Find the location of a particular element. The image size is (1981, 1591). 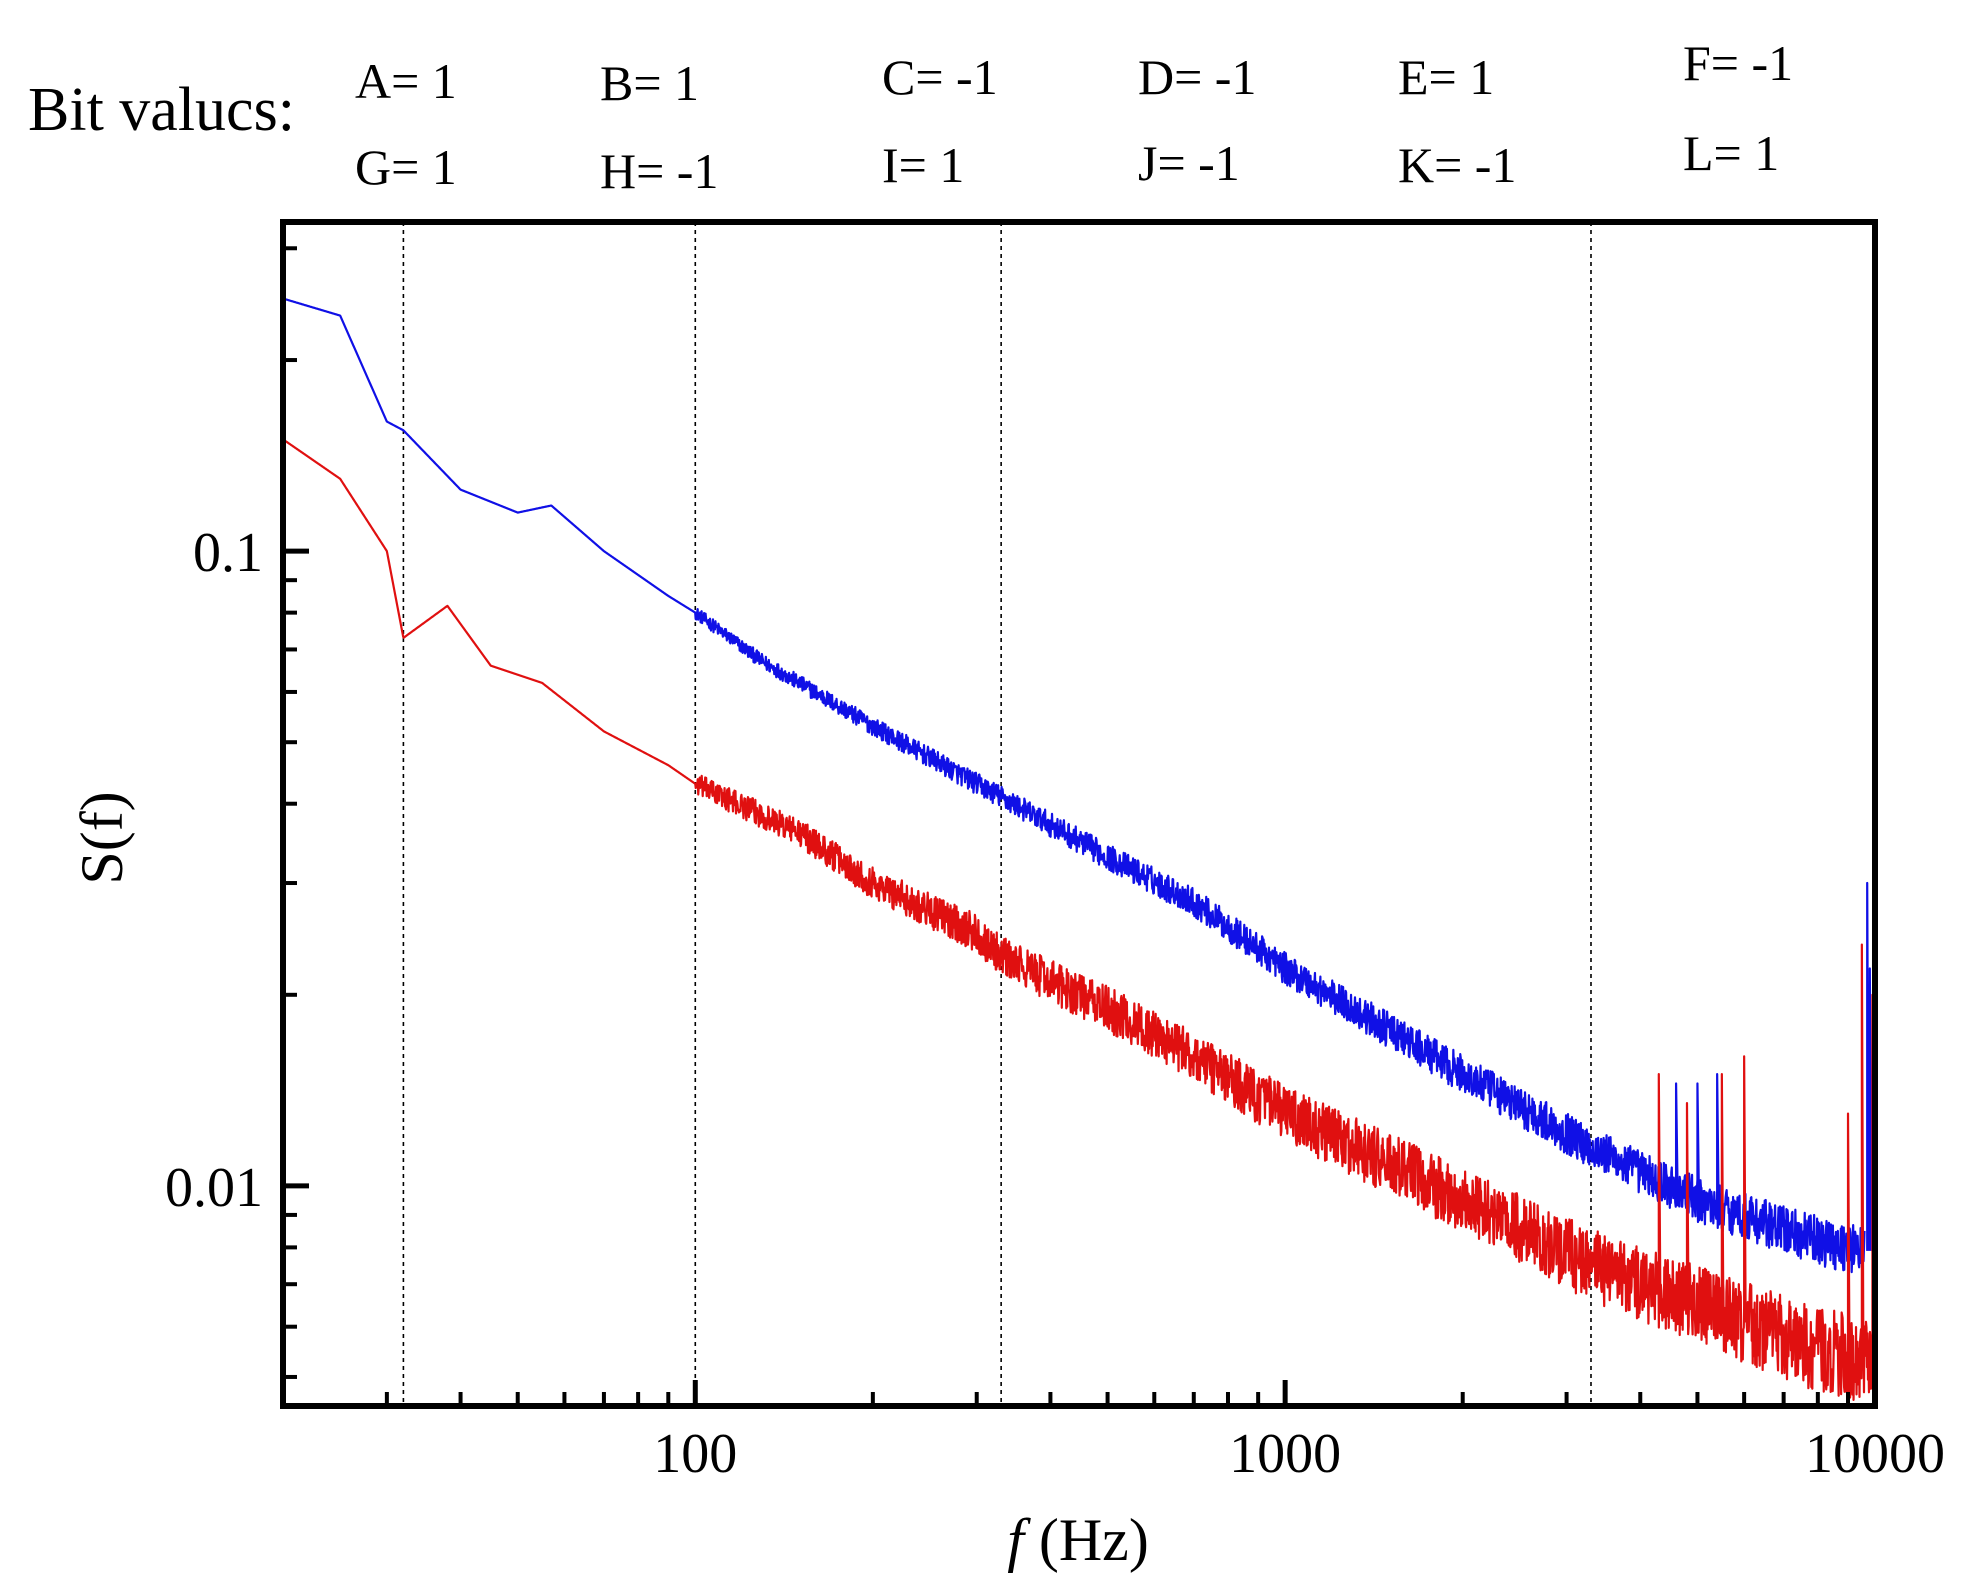

bit-value-g: G= 1 is located at coordinates (406, 167).